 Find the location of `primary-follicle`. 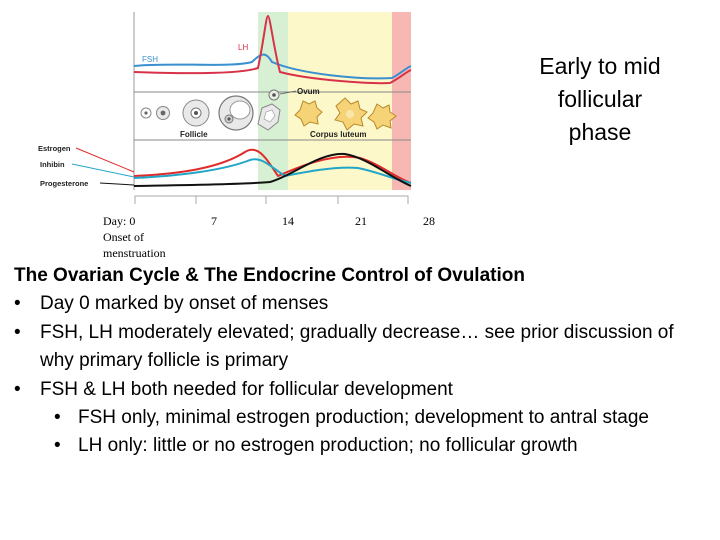

primary-follicle is located at coordinates (163, 113).